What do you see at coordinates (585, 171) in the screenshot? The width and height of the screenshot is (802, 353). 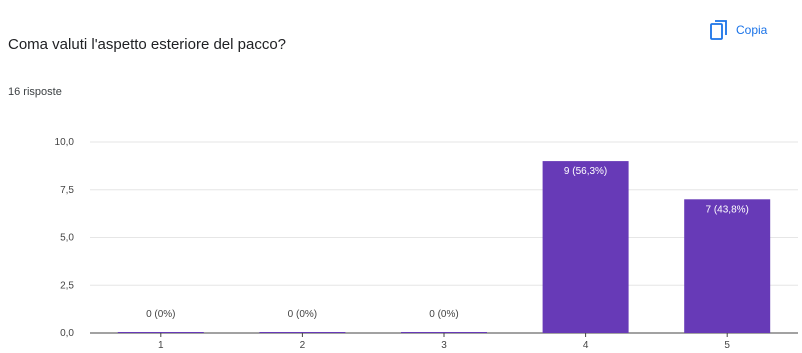 I see `data-label: 9 (56,3%)` at bounding box center [585, 171].